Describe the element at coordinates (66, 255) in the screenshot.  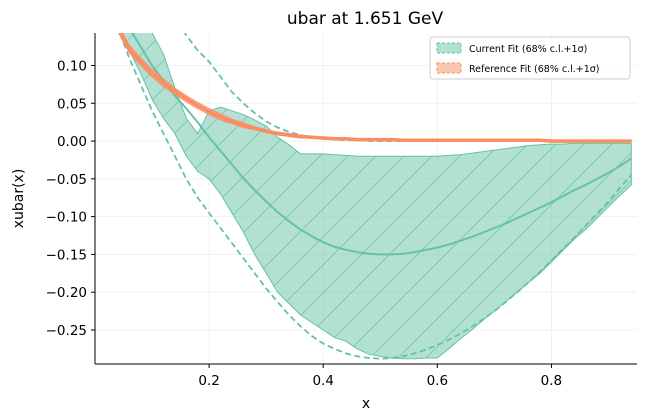
I see `y-tick-label: −0.15` at that location.